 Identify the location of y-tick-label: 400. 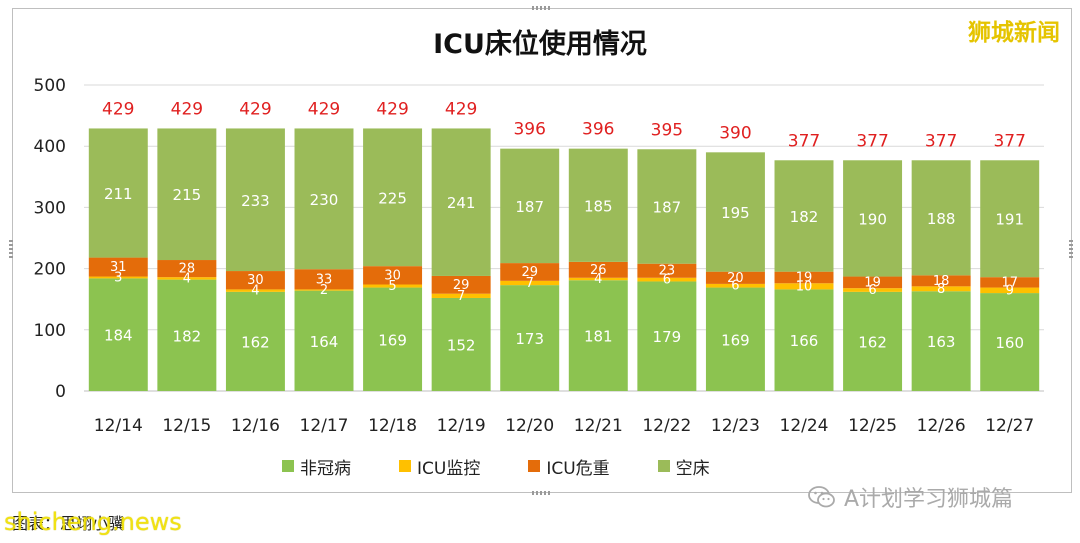
(50, 147).